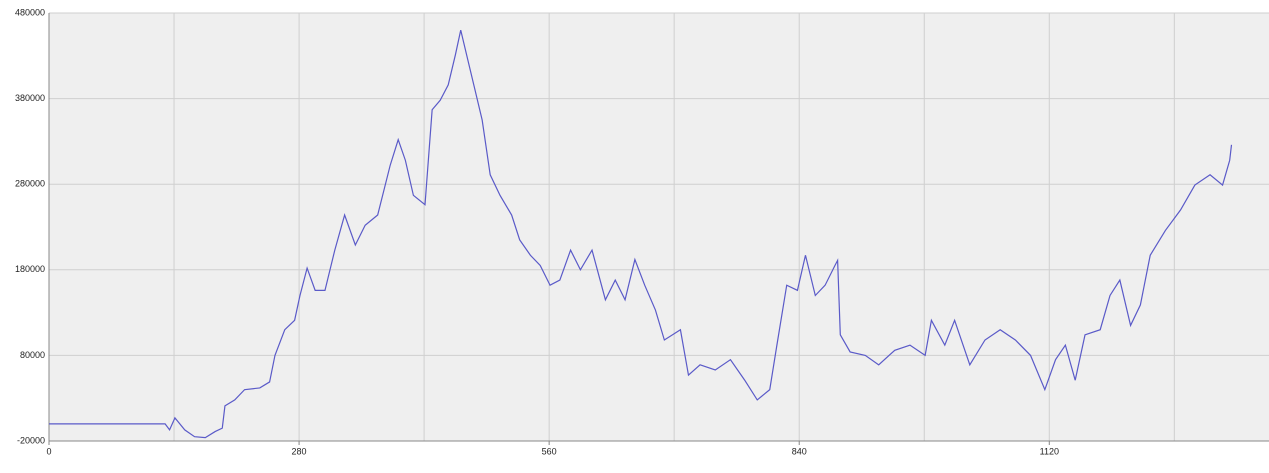  I want to click on x-tick-label: 1120, so click(1049, 451).